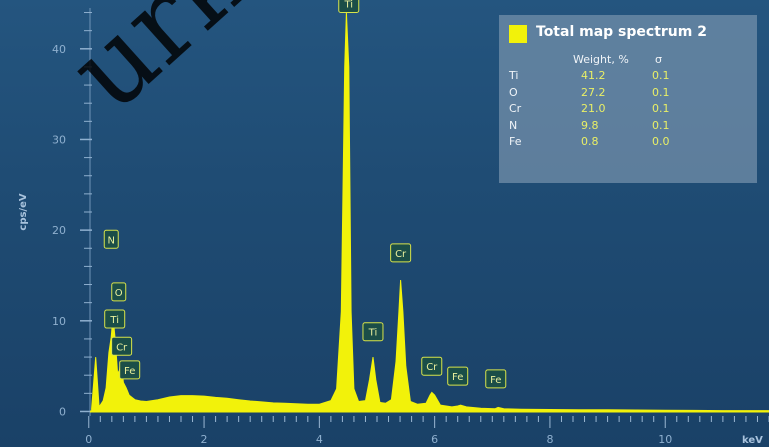 This screenshot has width=769, height=447. What do you see at coordinates (661, 141) in the screenshot?
I see `sigma-value: 0.0` at bounding box center [661, 141].